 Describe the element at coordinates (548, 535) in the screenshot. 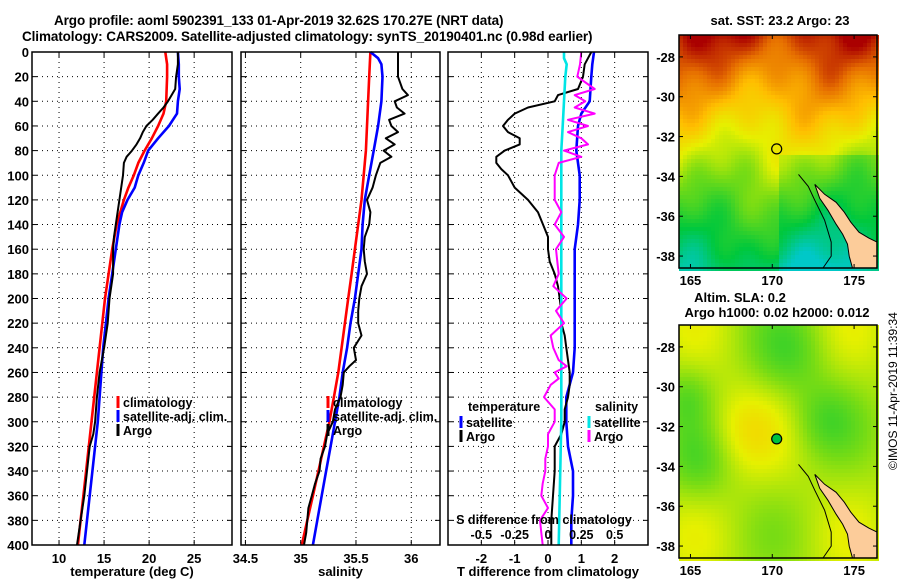

I see `secondary-tick-label: 0` at that location.